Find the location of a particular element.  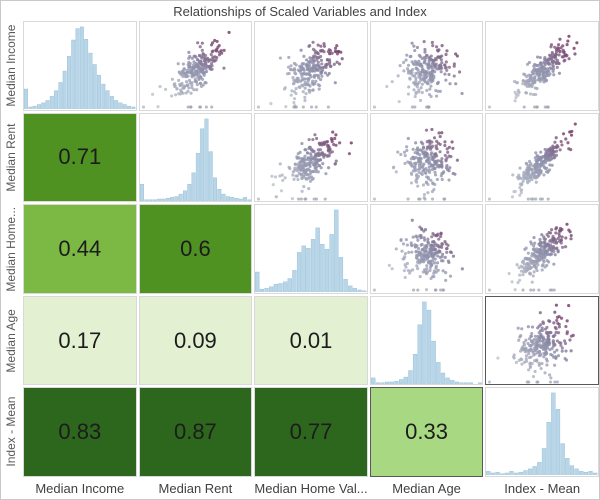

scatter-cell-median-age-vs-median-home-value is located at coordinates (426, 249).